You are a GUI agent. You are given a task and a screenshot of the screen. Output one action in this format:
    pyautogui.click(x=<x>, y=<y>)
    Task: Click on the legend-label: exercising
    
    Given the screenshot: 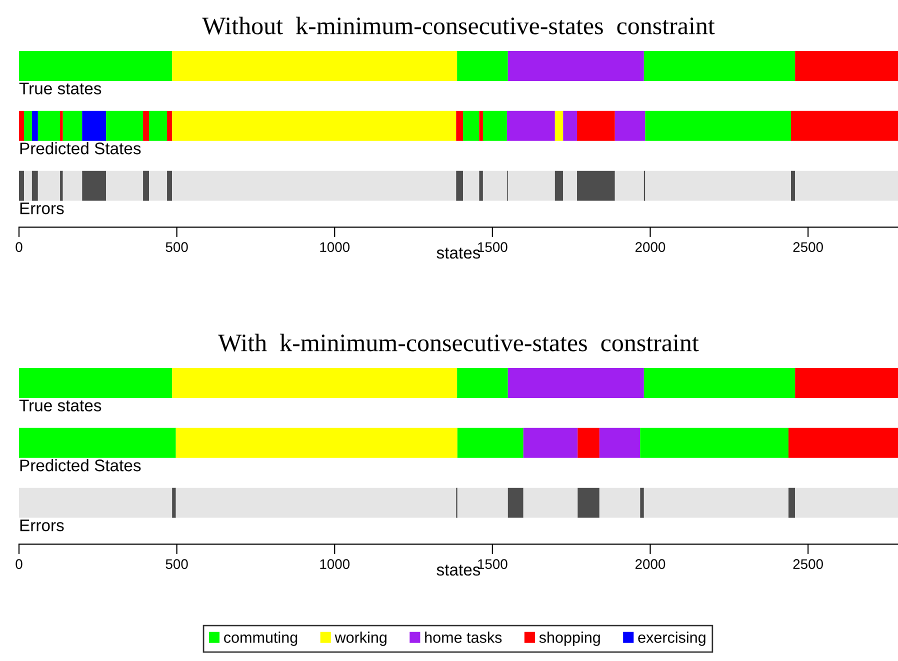 What is the action you would take?
    pyautogui.click(x=672, y=639)
    